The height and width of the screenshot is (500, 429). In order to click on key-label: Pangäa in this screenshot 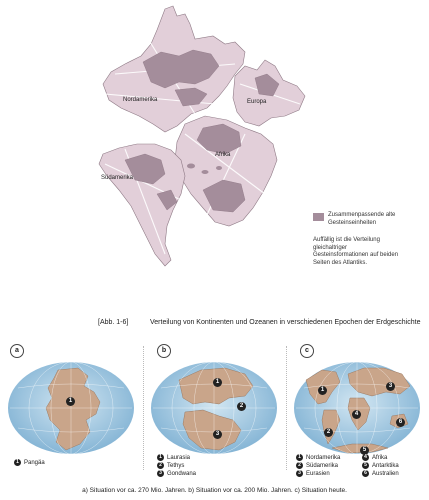, I will do `click(34, 463)`.